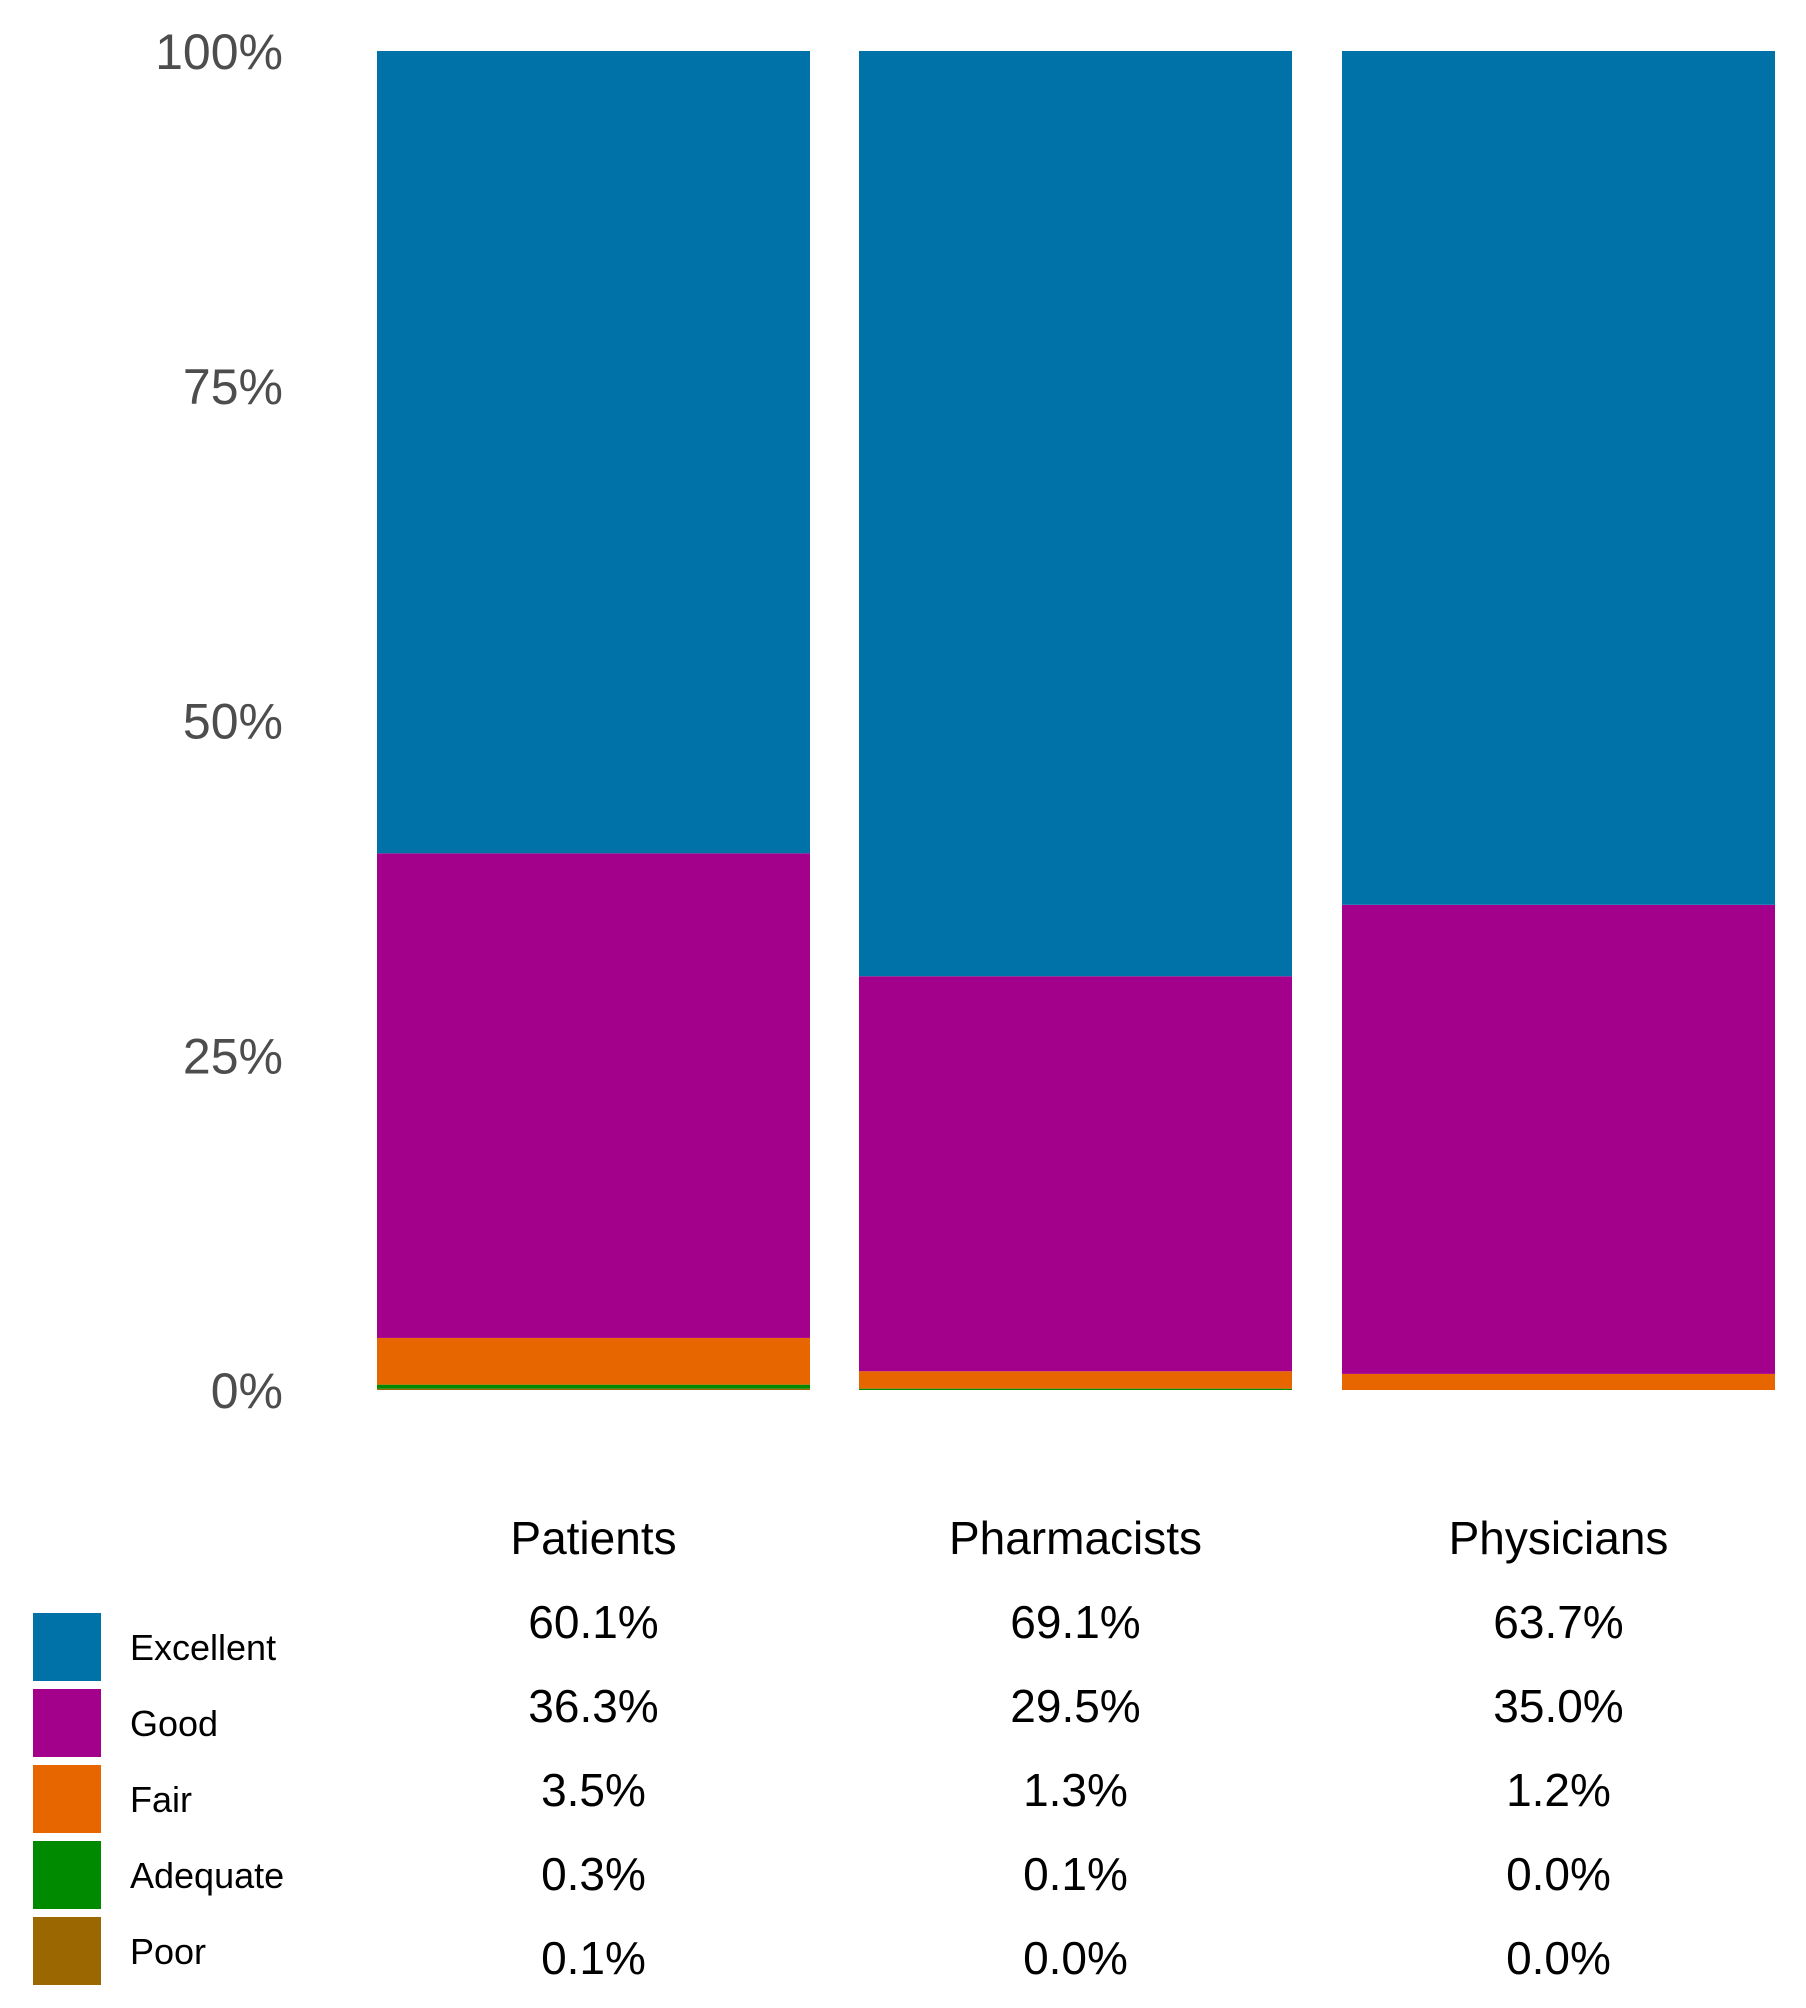  What do you see at coordinates (1075, 1874) in the screenshot?
I see `value-label-adequate-pharmacists: 0.1%` at bounding box center [1075, 1874].